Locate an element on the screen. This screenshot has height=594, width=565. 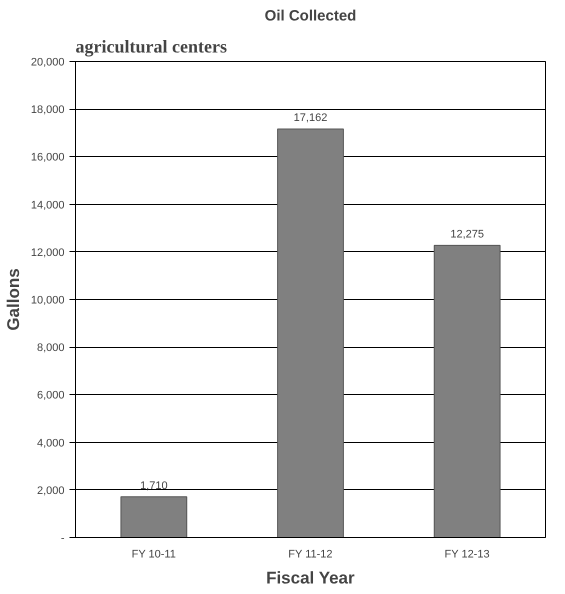
y-tick-label: 10,000 is located at coordinates (47, 300).